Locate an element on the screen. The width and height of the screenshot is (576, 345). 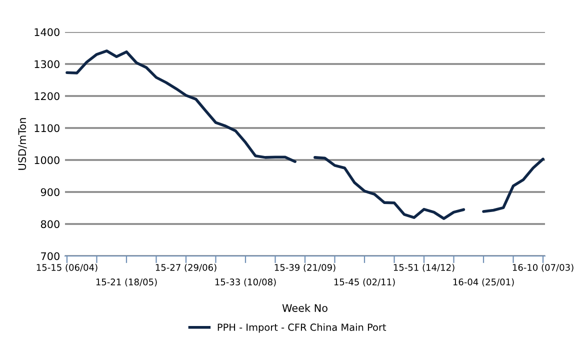
x-tick-label: 15-21 (18/05) is located at coordinates (126, 282).